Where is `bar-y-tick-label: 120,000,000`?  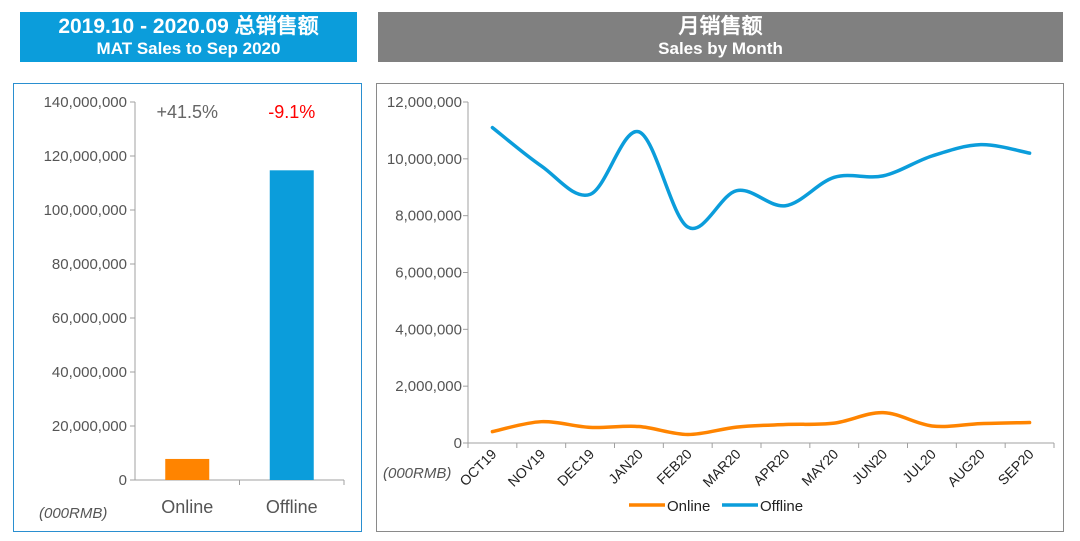 bar-y-tick-label: 120,000,000 is located at coordinates (85, 156).